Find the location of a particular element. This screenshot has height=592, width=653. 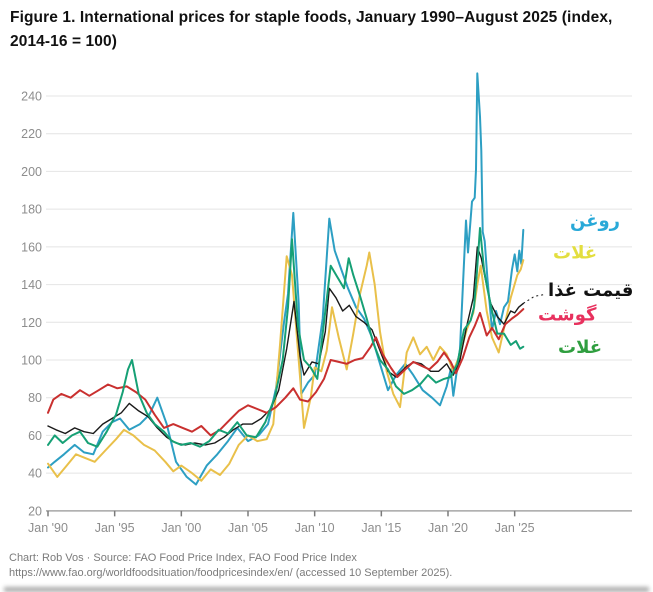

x-tick-label: Jan '10 is located at coordinates (315, 528).